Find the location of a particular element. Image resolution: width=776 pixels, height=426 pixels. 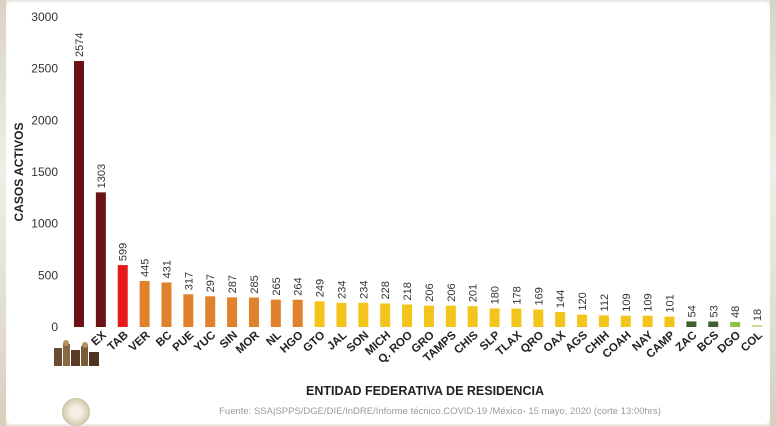

value-label: 249 is located at coordinates (321, 288).